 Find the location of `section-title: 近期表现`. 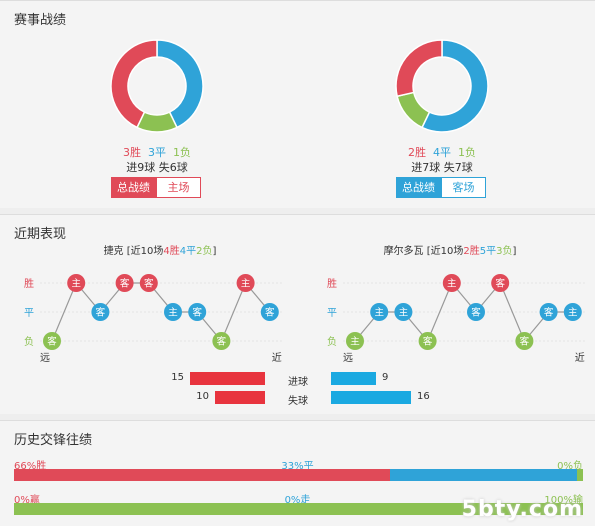

section-title: 近期表现 is located at coordinates (40, 234).